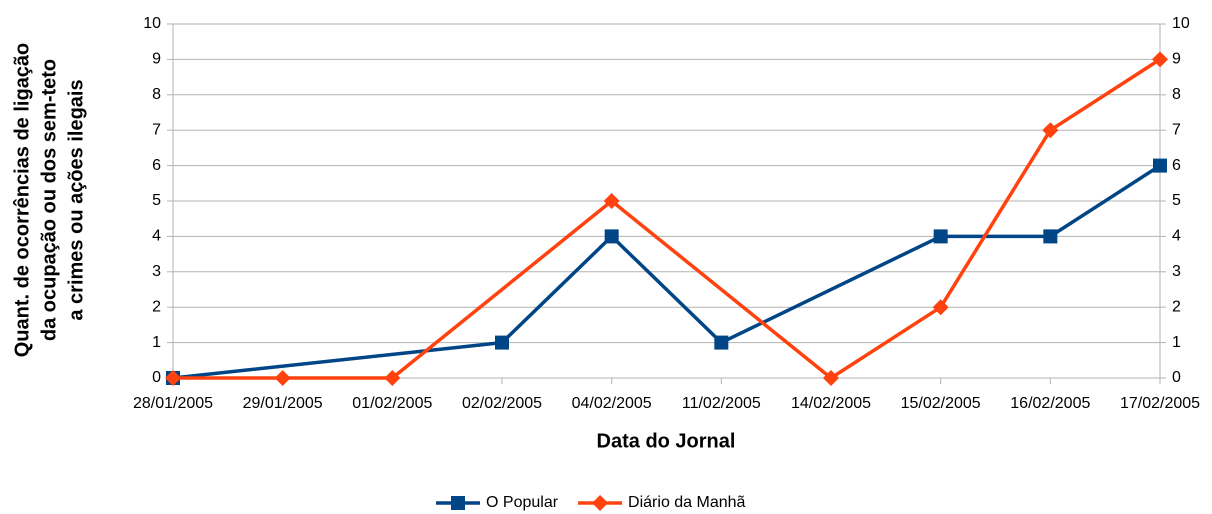 This screenshot has width=1212, height=514. What do you see at coordinates (156, 271) in the screenshot?
I see `y-tick-label: 3` at bounding box center [156, 271].